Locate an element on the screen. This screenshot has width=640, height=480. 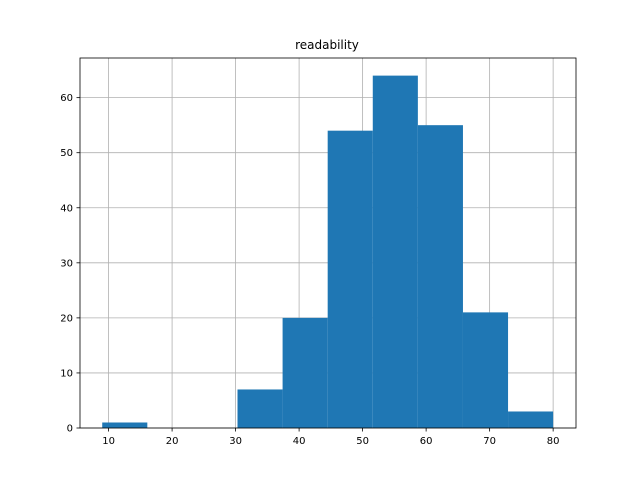
y-tick-label: 20 is located at coordinates (66, 318).